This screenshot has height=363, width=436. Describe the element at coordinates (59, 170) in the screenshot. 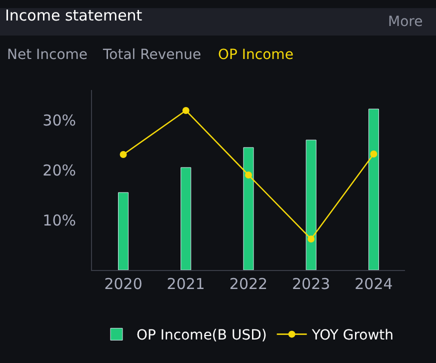

I see `y-tick-label: 20%` at that location.